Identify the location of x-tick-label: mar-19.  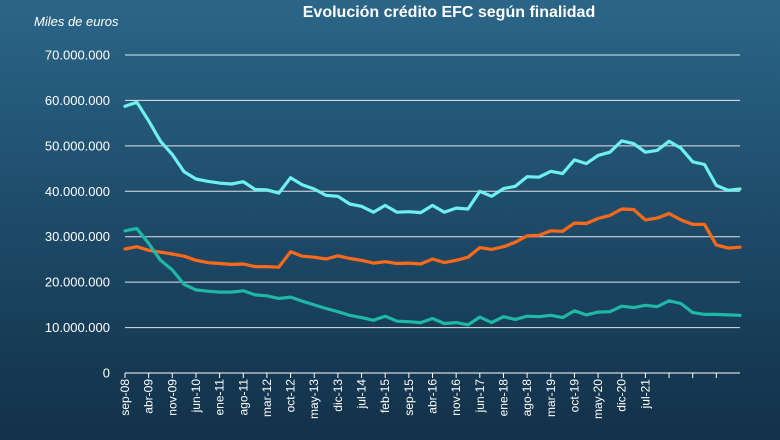
(551, 398).